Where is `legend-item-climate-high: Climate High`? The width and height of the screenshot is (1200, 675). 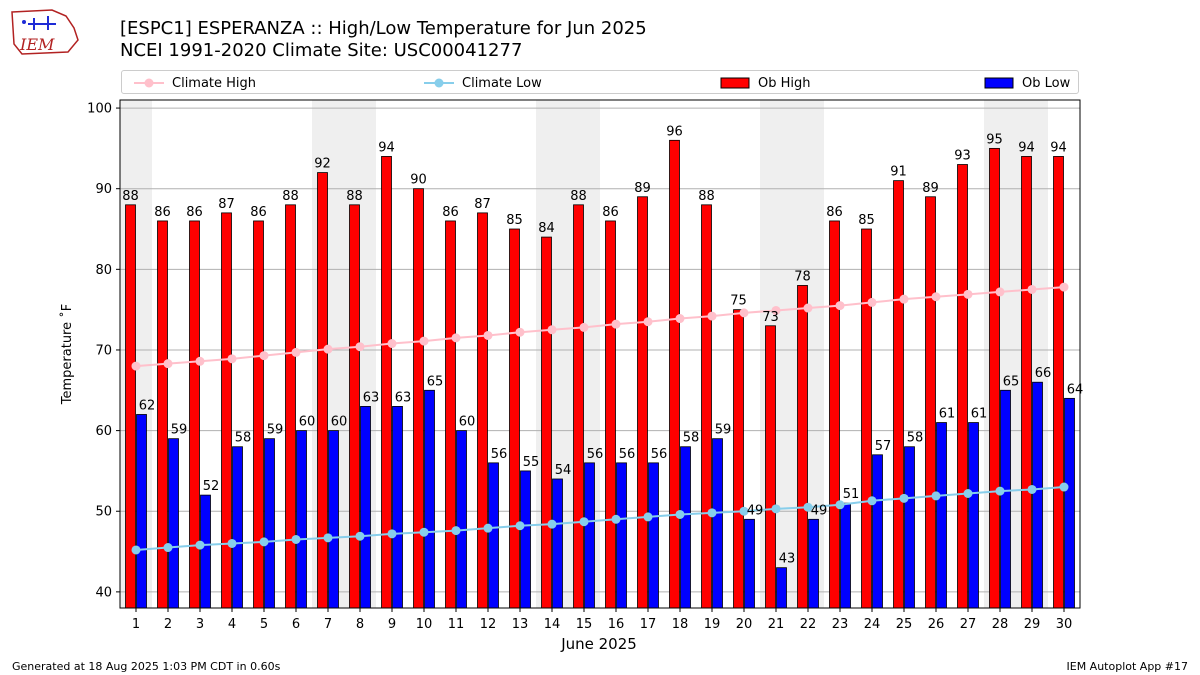 legend-item-climate-high: Climate High is located at coordinates (195, 83).